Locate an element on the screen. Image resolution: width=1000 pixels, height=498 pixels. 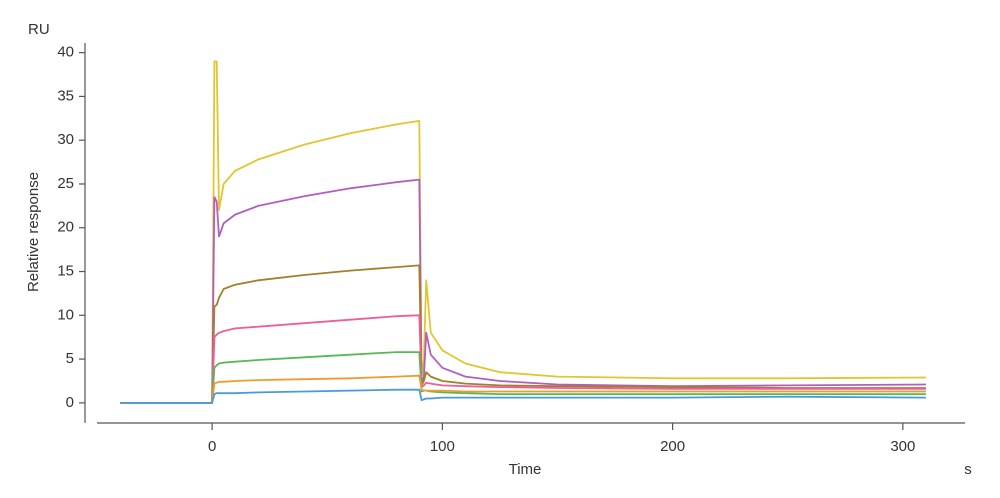
y-tick-label: 40 is located at coordinates (65, 52).